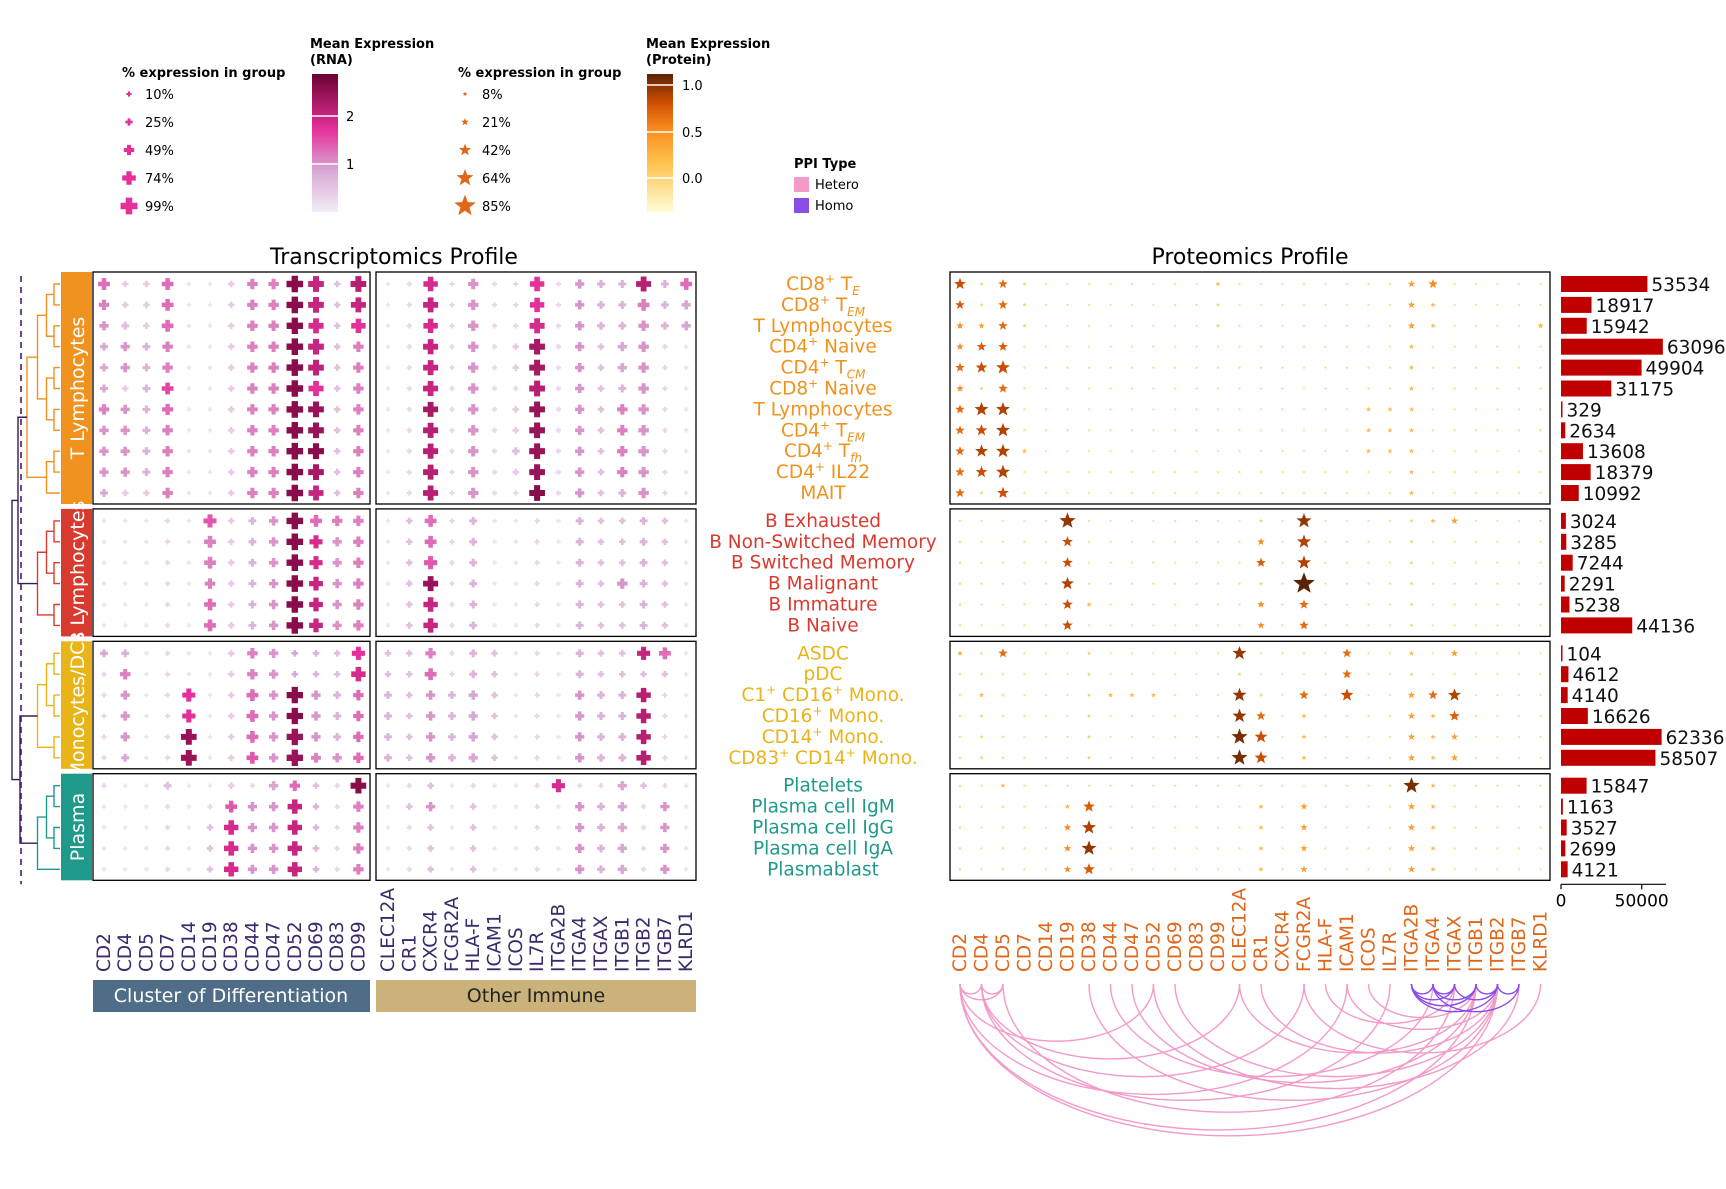 The image size is (1726, 1189). Describe the element at coordinates (823, 715) in the screenshot. I see `cell-type-label: CD16+ Mono.` at that location.